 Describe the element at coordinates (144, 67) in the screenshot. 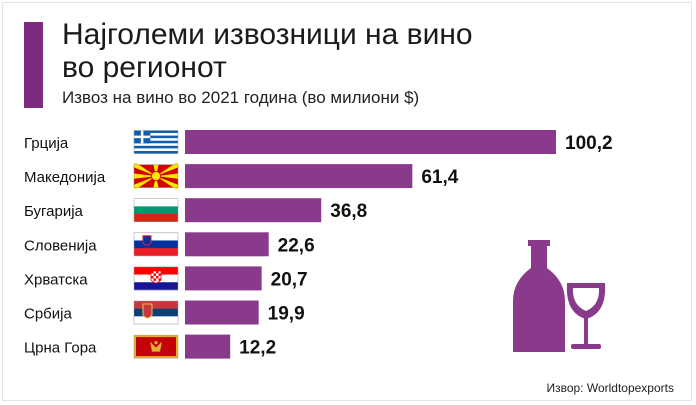

I see `chart-title-line-2: во регионот` at that location.